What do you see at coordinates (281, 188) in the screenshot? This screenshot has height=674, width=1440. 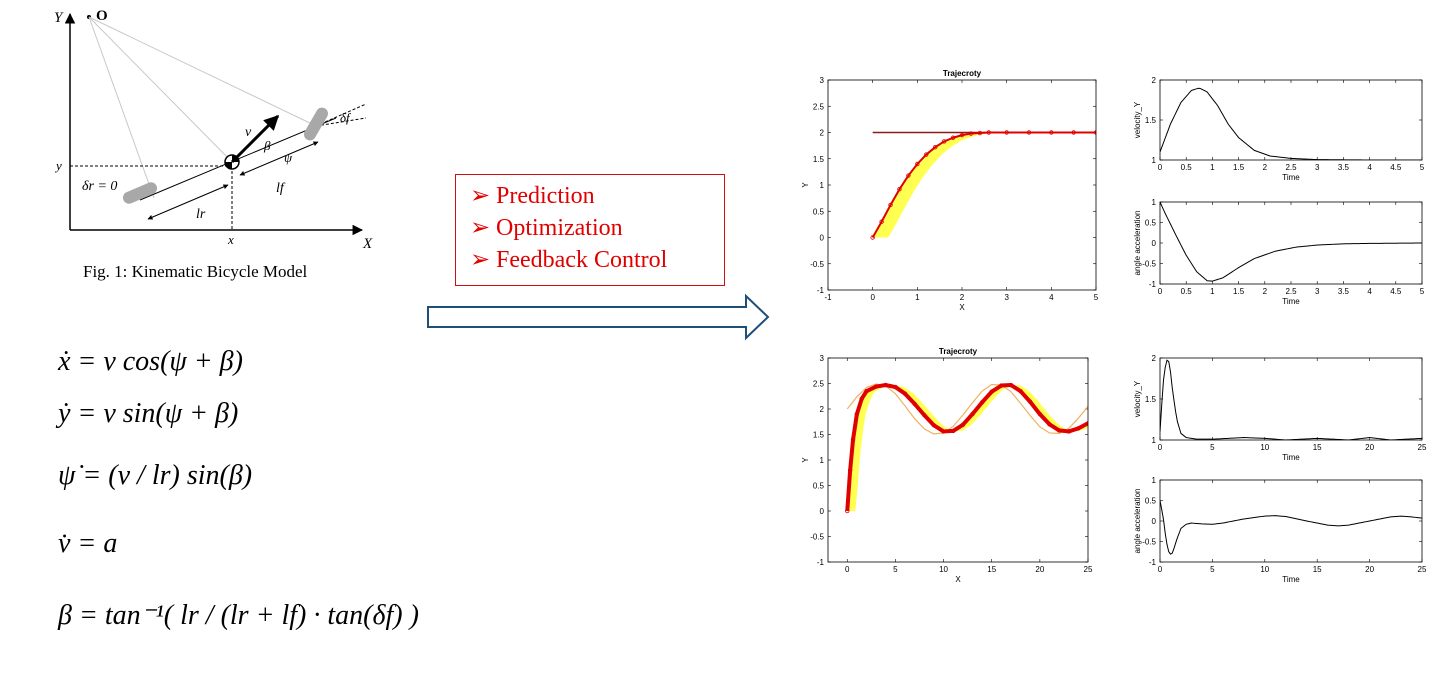 I see `lf-label: lf` at bounding box center [281, 188].